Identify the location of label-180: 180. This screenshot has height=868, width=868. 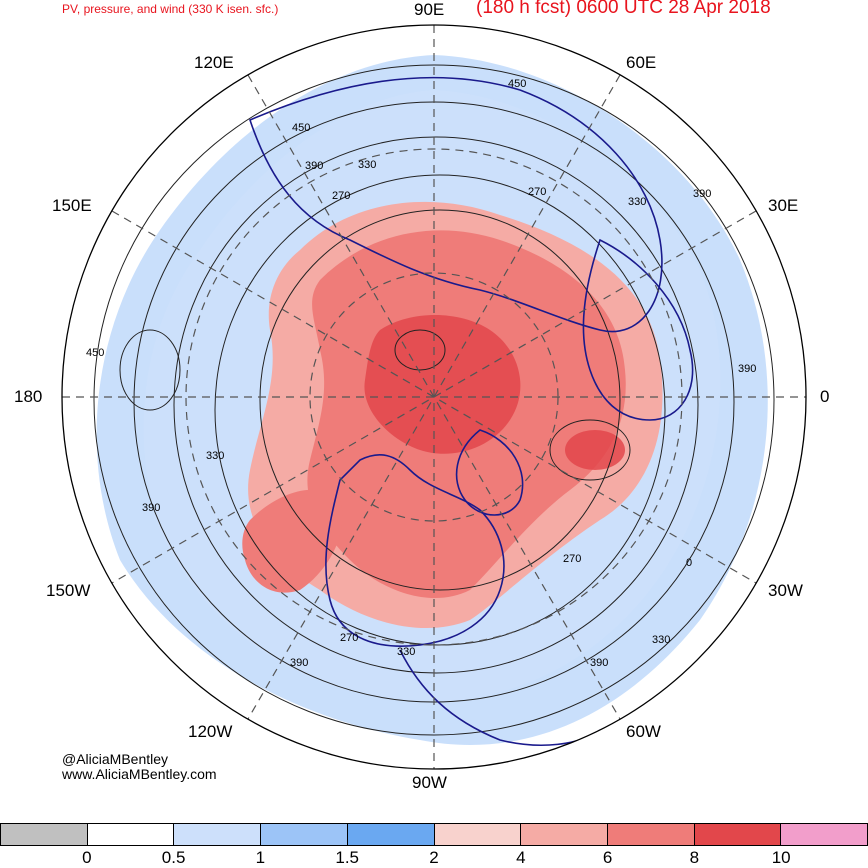
(28, 396).